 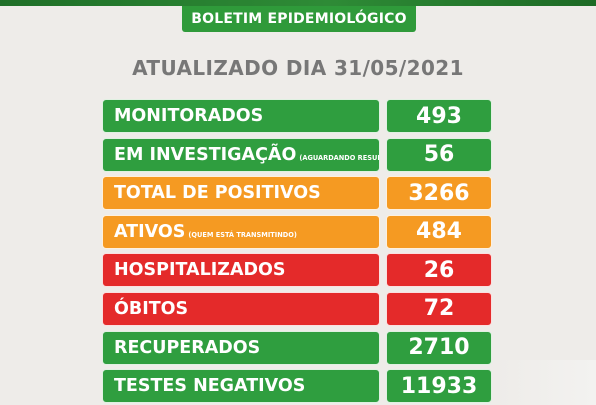 I want to click on stat-label-box: ÓBITOS, so click(x=241, y=308).